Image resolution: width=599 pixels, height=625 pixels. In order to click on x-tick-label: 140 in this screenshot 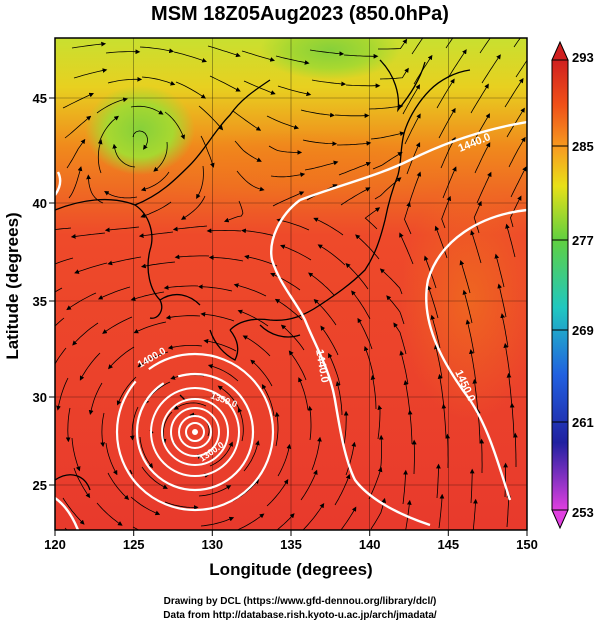, I will do `click(370, 544)`.